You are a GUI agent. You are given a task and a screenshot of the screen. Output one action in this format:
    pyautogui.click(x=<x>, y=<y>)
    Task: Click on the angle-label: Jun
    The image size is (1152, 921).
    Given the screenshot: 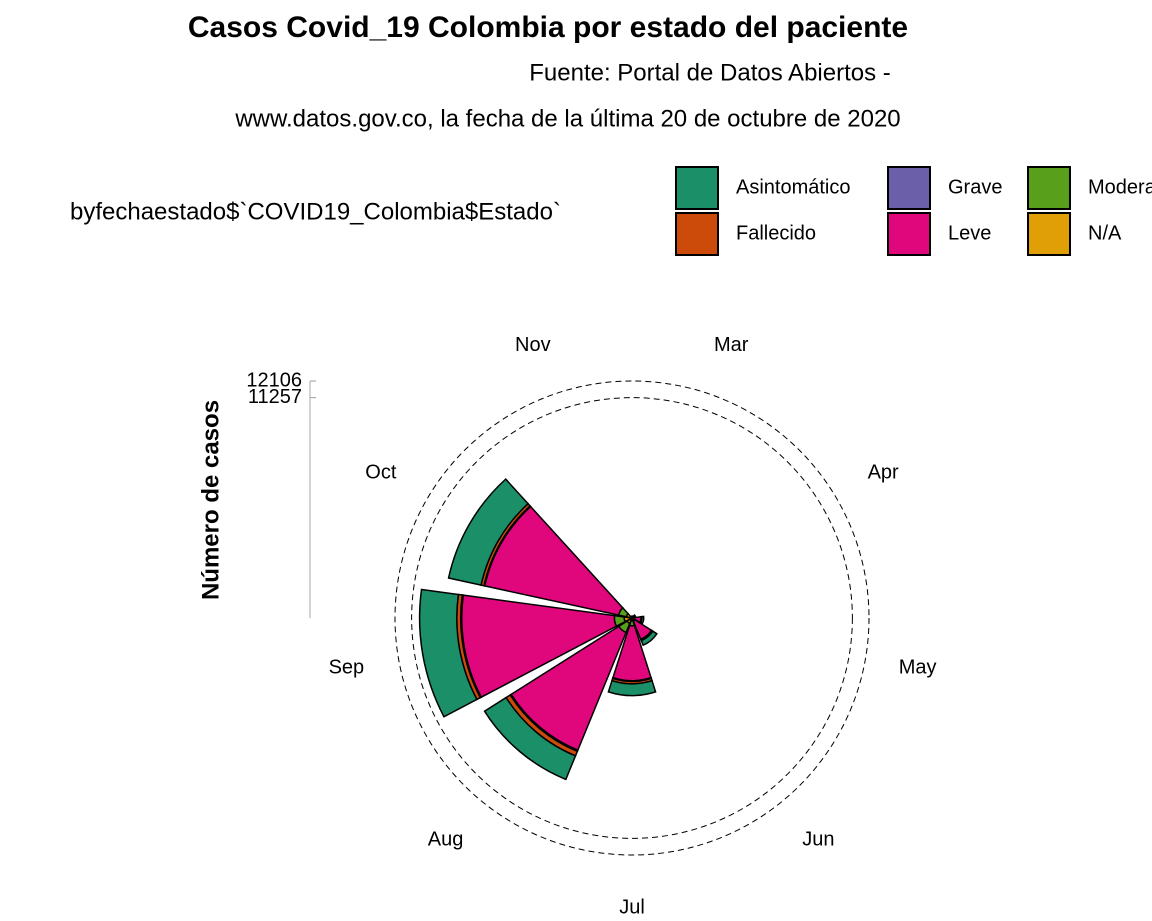 What is the action you would take?
    pyautogui.click(x=818, y=839)
    